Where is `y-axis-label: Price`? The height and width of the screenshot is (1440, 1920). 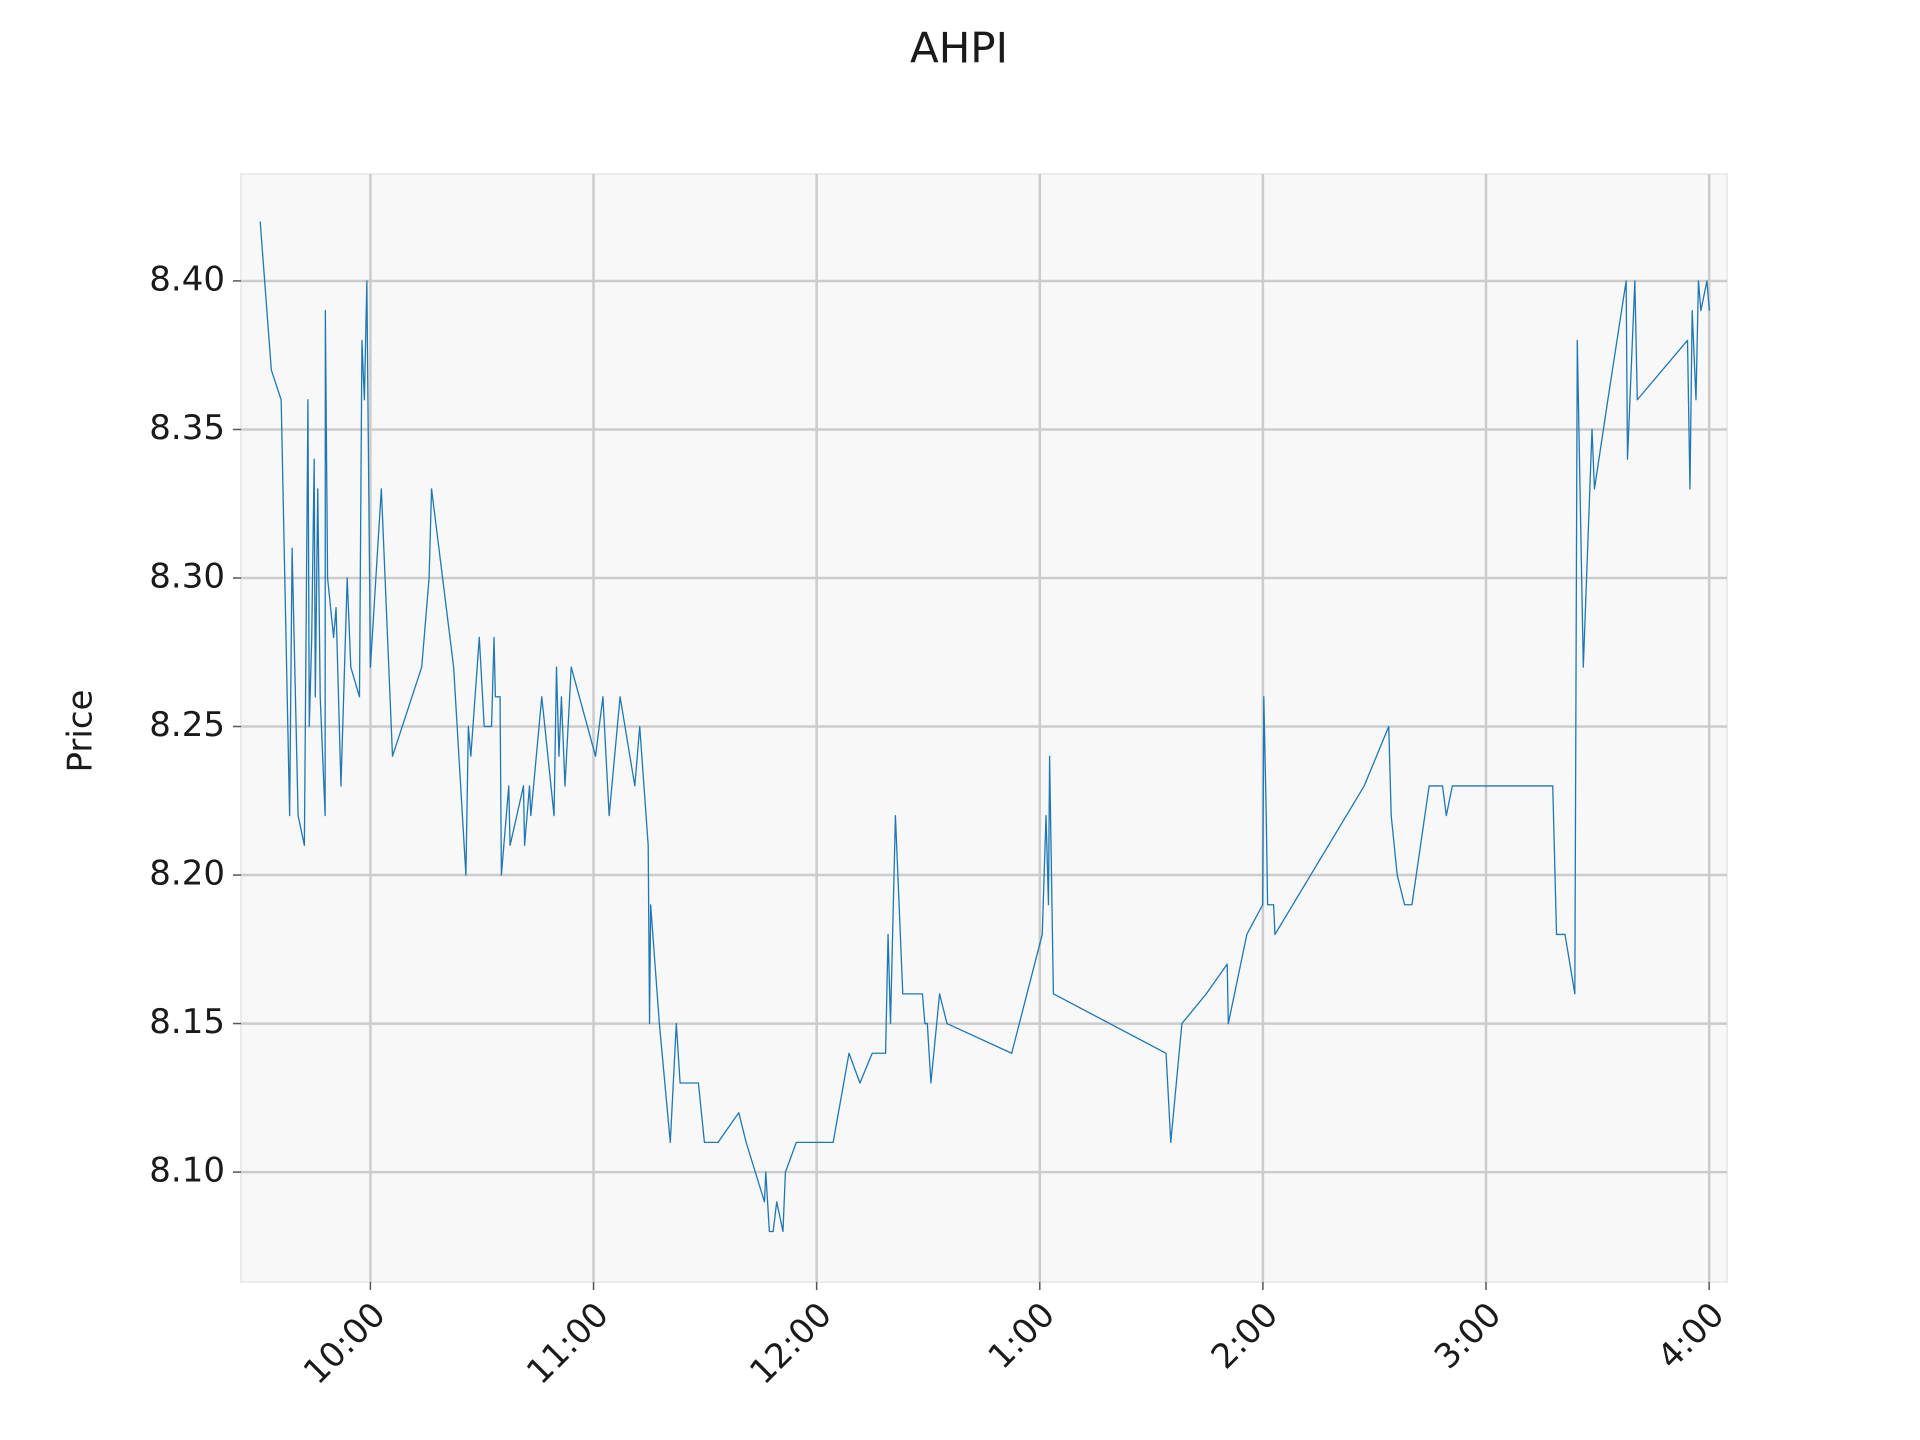 y-axis-label: Price is located at coordinates (81, 731).